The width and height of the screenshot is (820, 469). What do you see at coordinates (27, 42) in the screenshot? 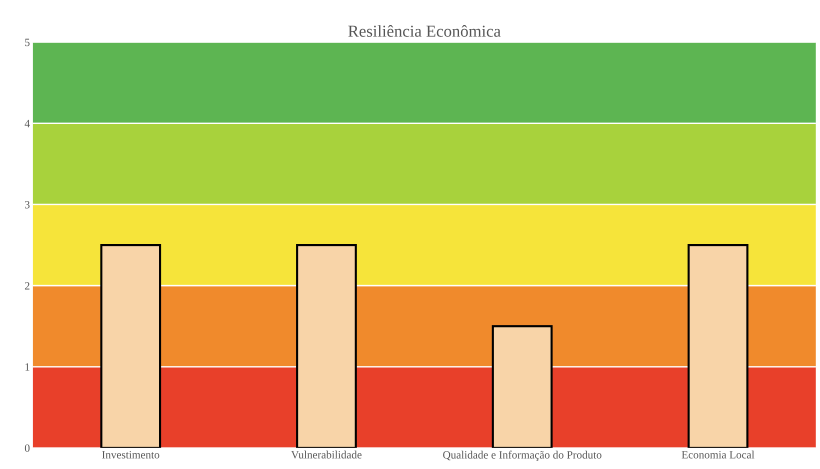
I see `y-tick-label: 5` at bounding box center [27, 42].